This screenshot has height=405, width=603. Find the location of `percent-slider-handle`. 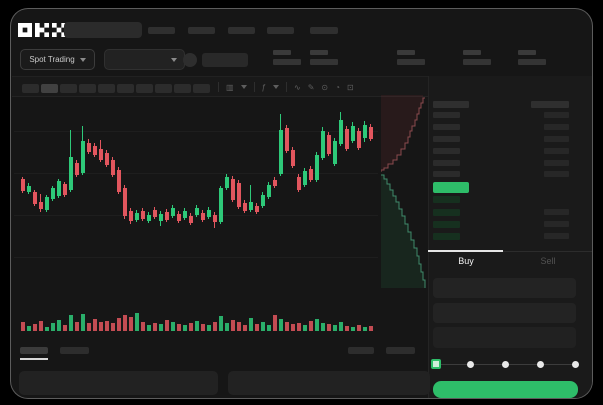

percent-slider-handle is located at coordinates (436, 364).